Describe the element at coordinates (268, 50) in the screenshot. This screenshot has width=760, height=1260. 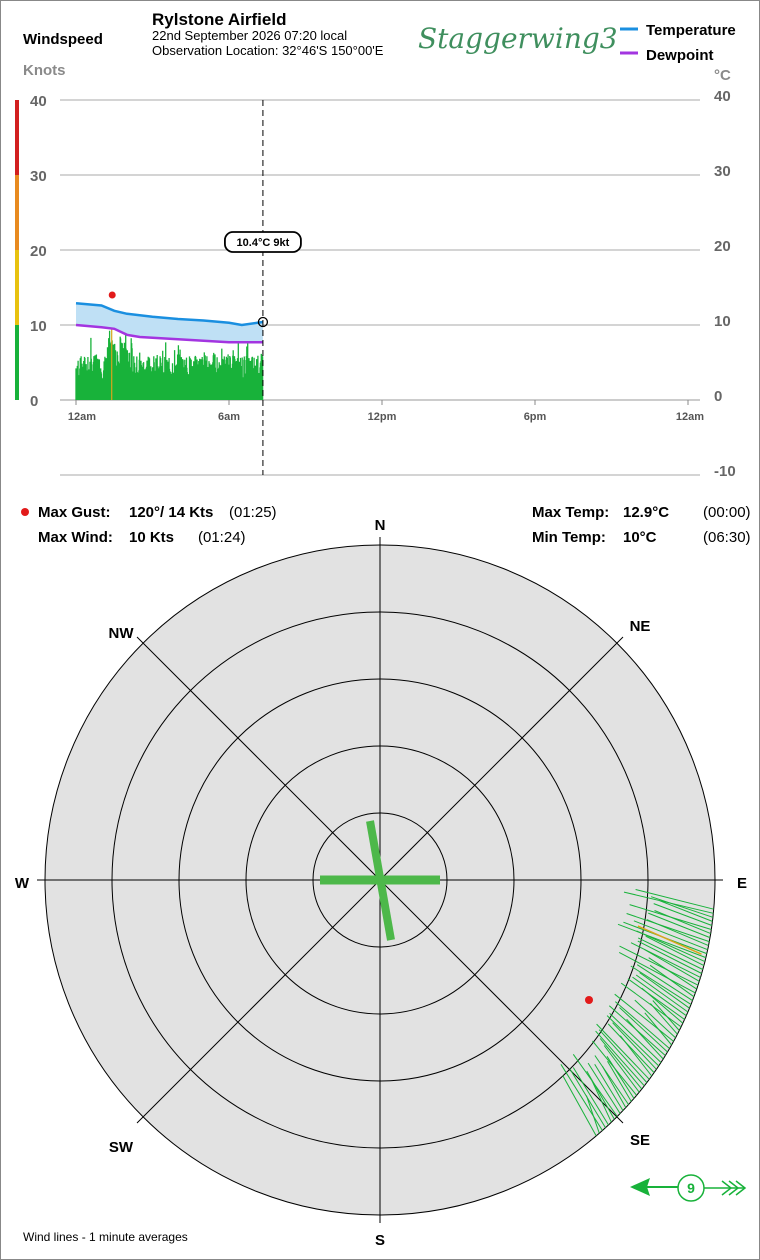
I see `observation-location: Observation Location: 32°46'S 150°00'E` at that location.